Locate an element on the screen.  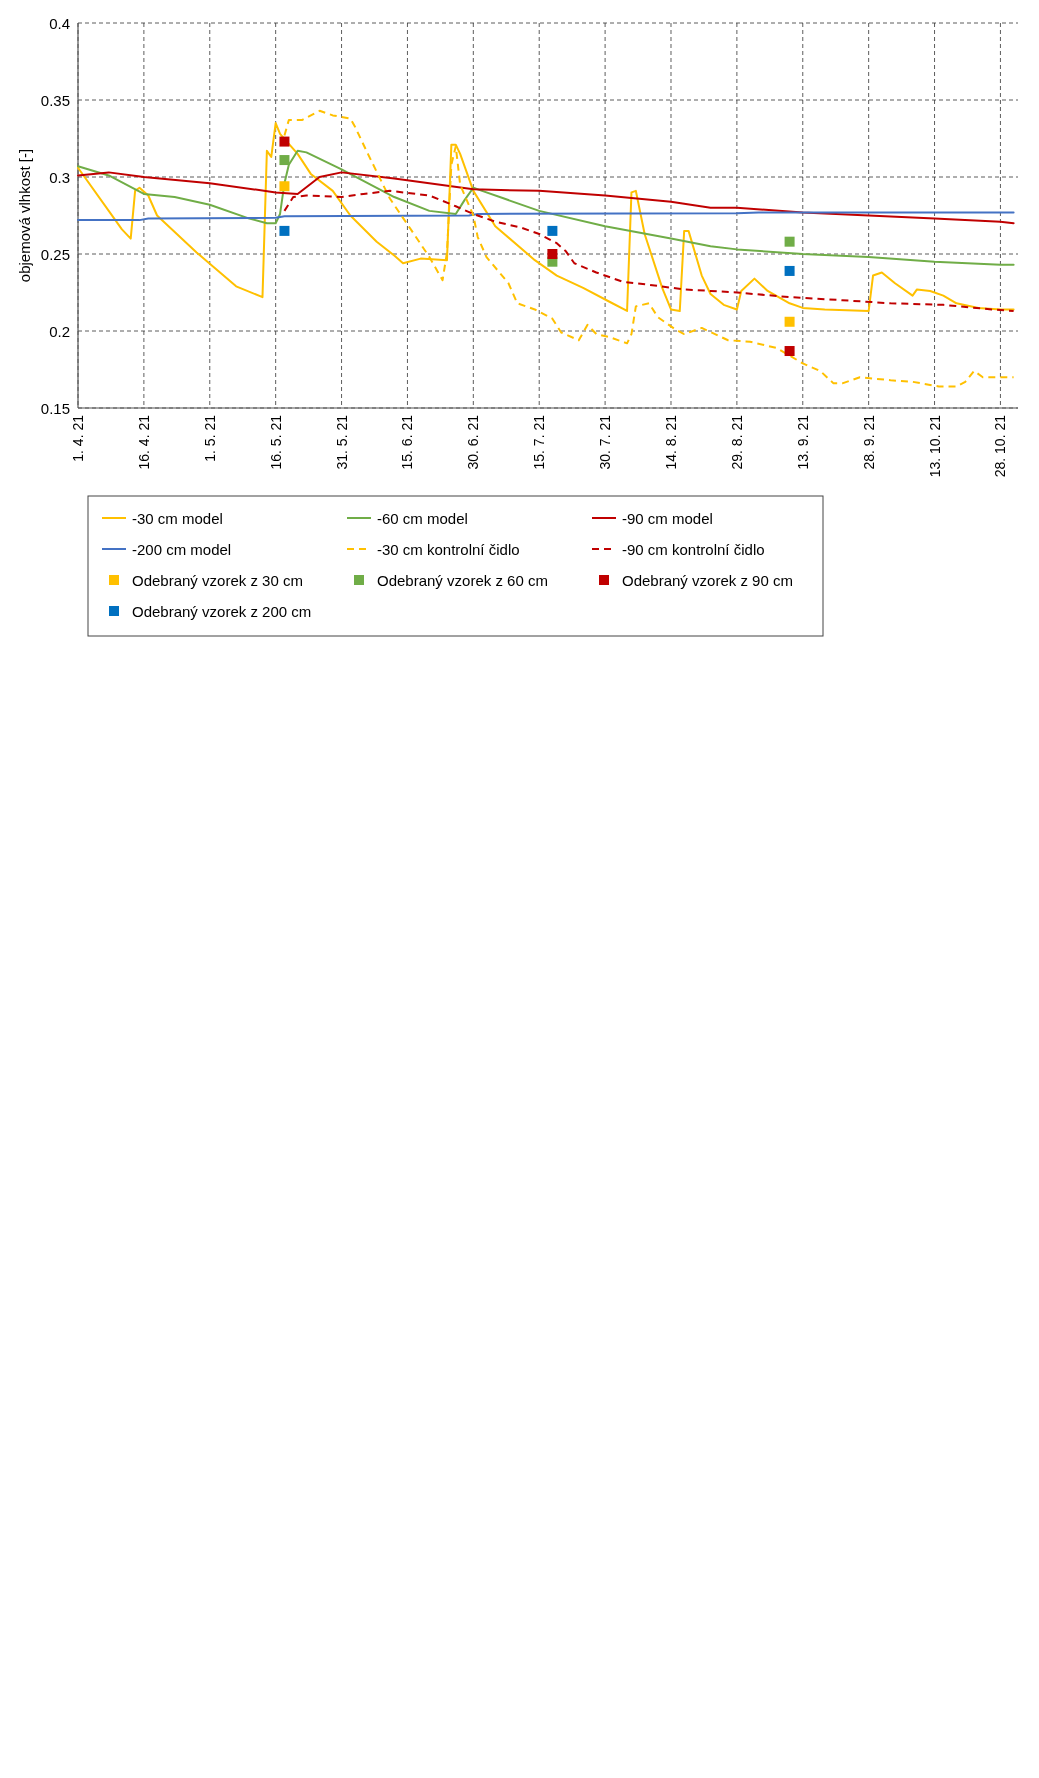
legend-label: -90 cm kontrolní čidlo is located at coordinates (693, 549).